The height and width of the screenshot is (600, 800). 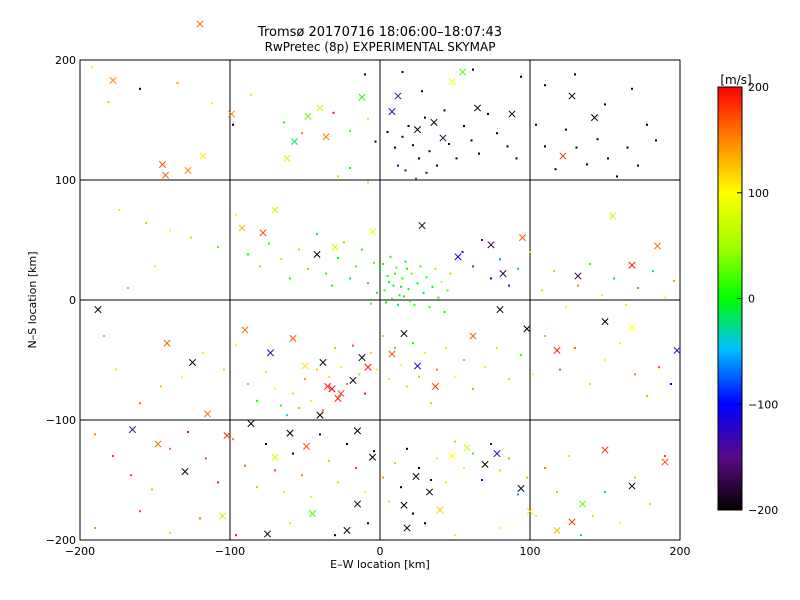 What do you see at coordinates (763, 510) in the screenshot?
I see `colorbar-tick-label: −200` at bounding box center [763, 510].